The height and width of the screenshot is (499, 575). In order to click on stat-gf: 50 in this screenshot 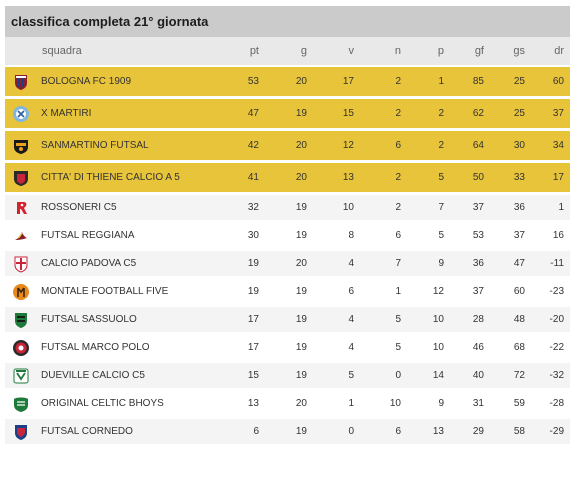, I will do `click(470, 179)`.